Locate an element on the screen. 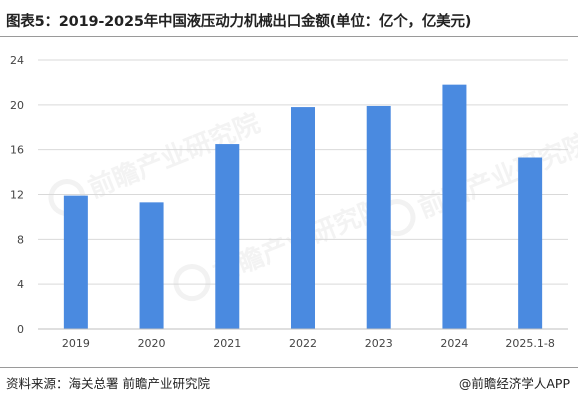 Image resolution: width=578 pixels, height=401 pixels. chart-title: 图表5：2019-2025年中国液压动力机械出口金额(单位：亿个，亿美元) is located at coordinates (239, 22).